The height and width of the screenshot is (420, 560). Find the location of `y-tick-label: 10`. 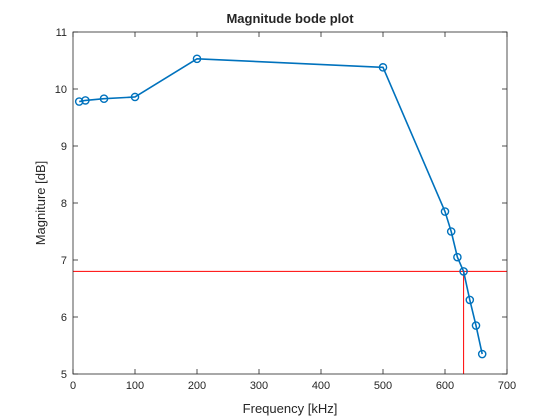

y-tick-label: 10 is located at coordinates (61, 90).